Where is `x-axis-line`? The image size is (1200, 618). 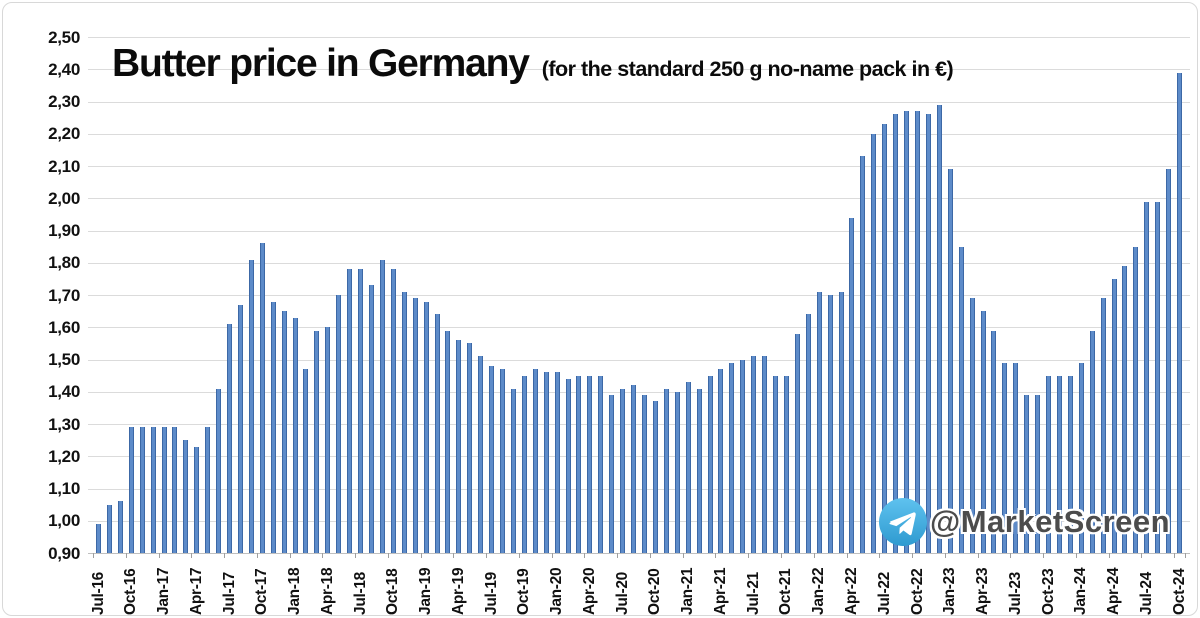 x-axis-line is located at coordinates (639, 553).